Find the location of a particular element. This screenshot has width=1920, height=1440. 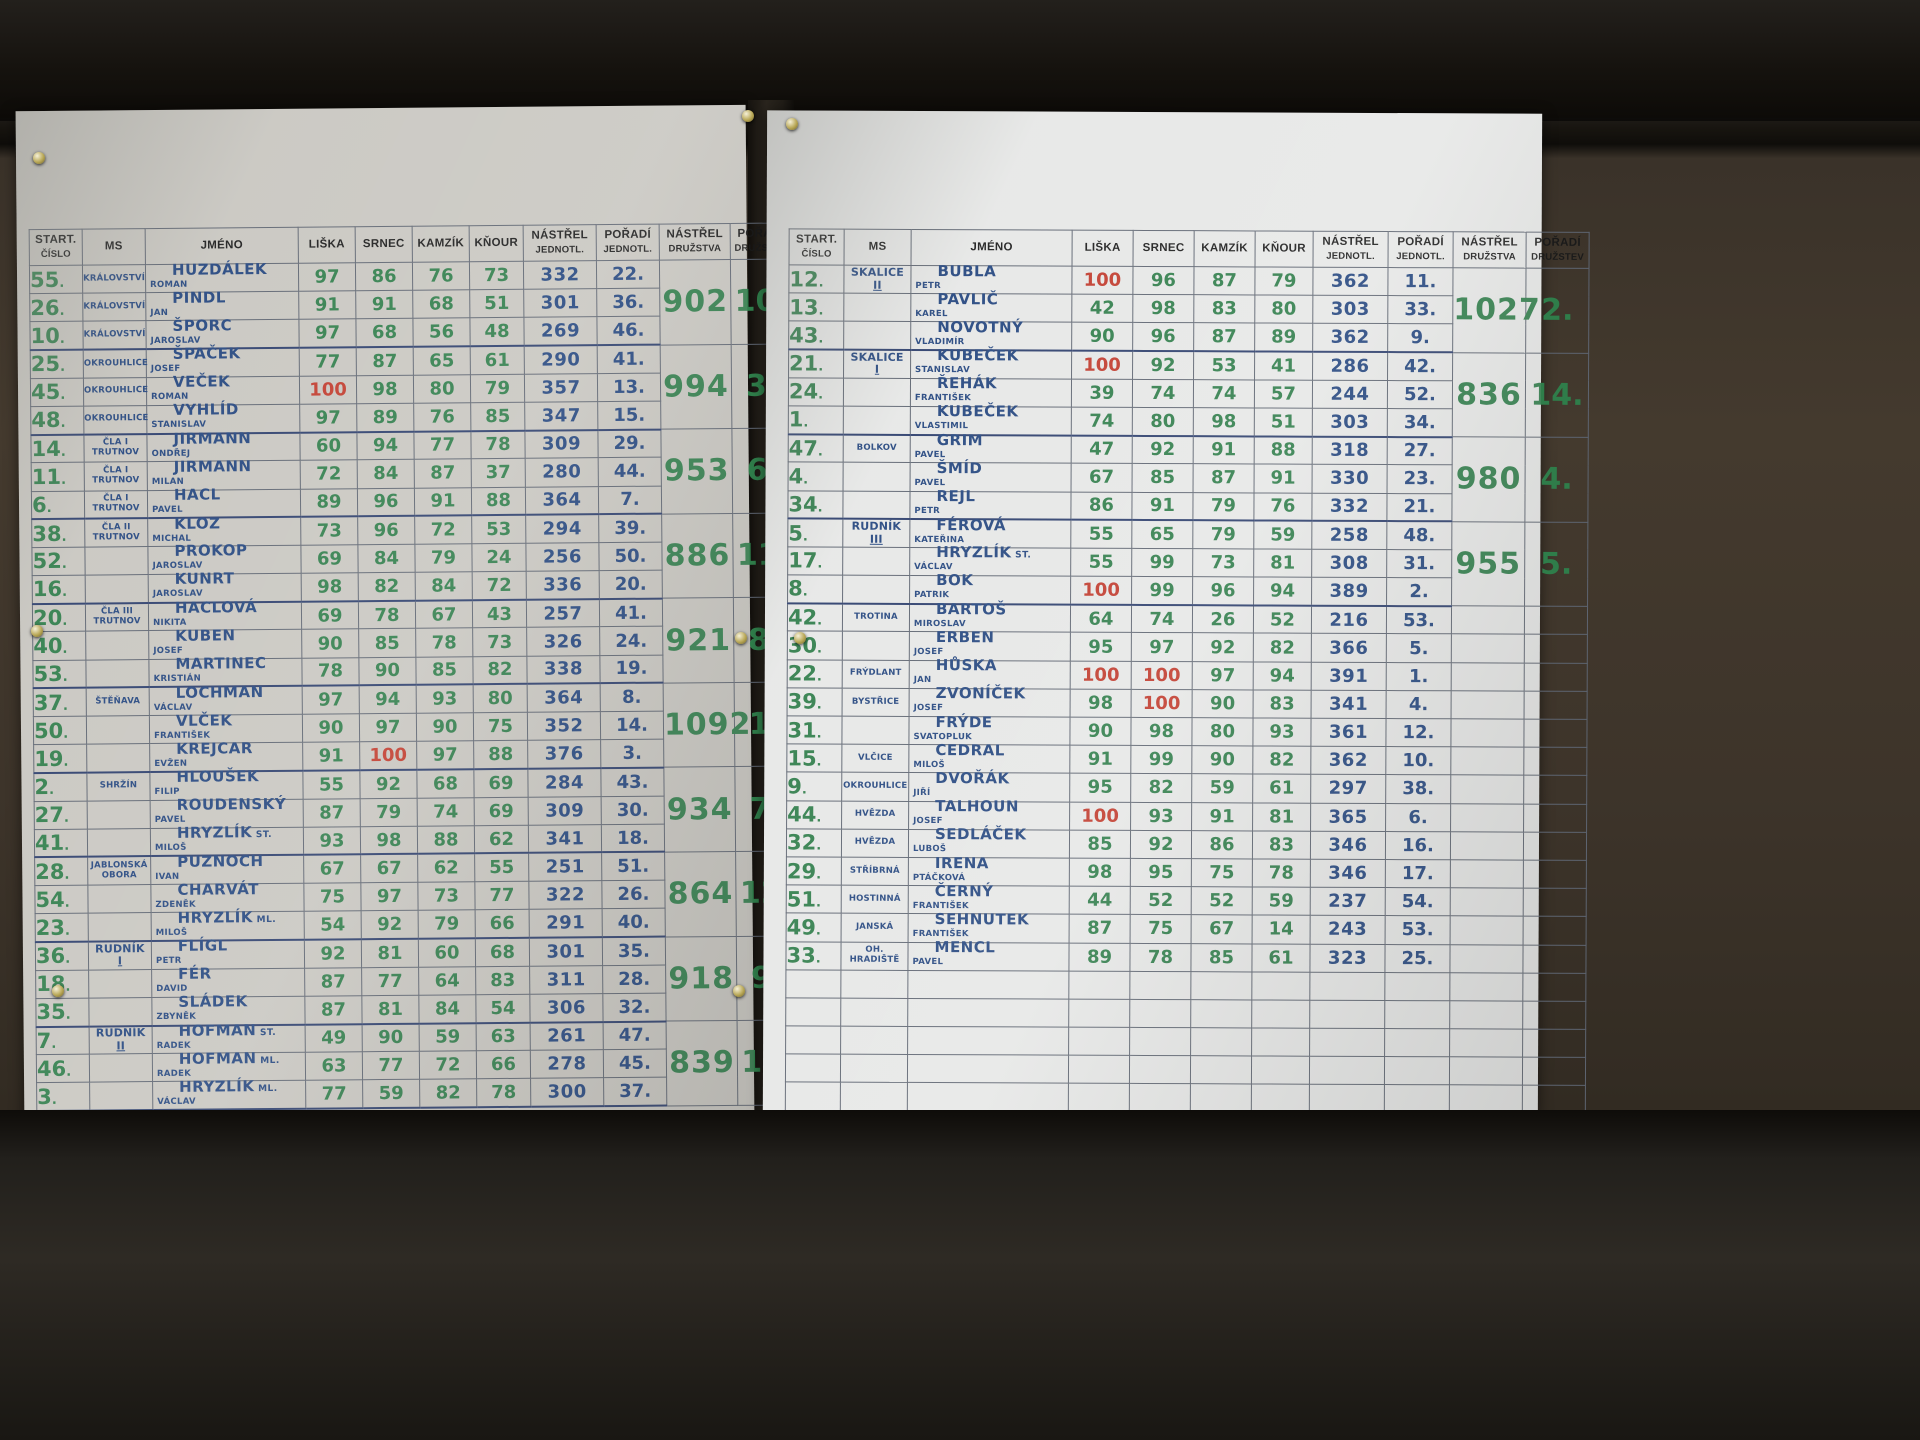

col-nastrel-jednotl: NÁSTŘEL JEDNOTL. is located at coordinates (1351, 249).